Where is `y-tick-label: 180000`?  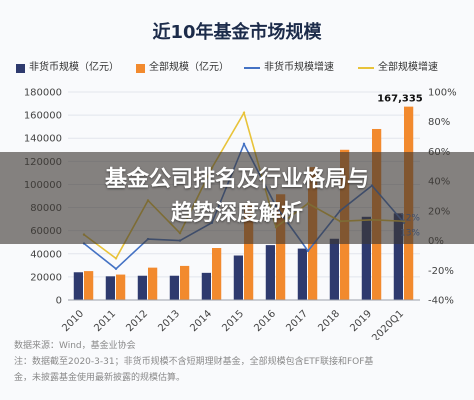
y-tick-label: 180000 is located at coordinates (43, 93).